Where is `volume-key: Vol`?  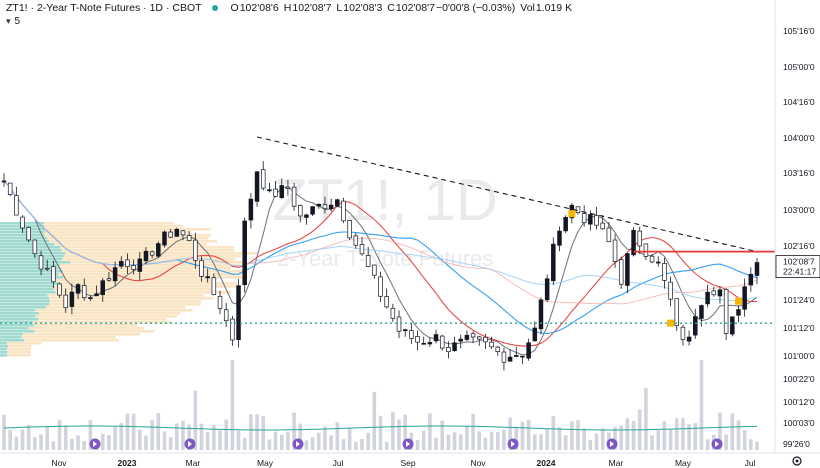
volume-key: Vol is located at coordinates (527, 8).